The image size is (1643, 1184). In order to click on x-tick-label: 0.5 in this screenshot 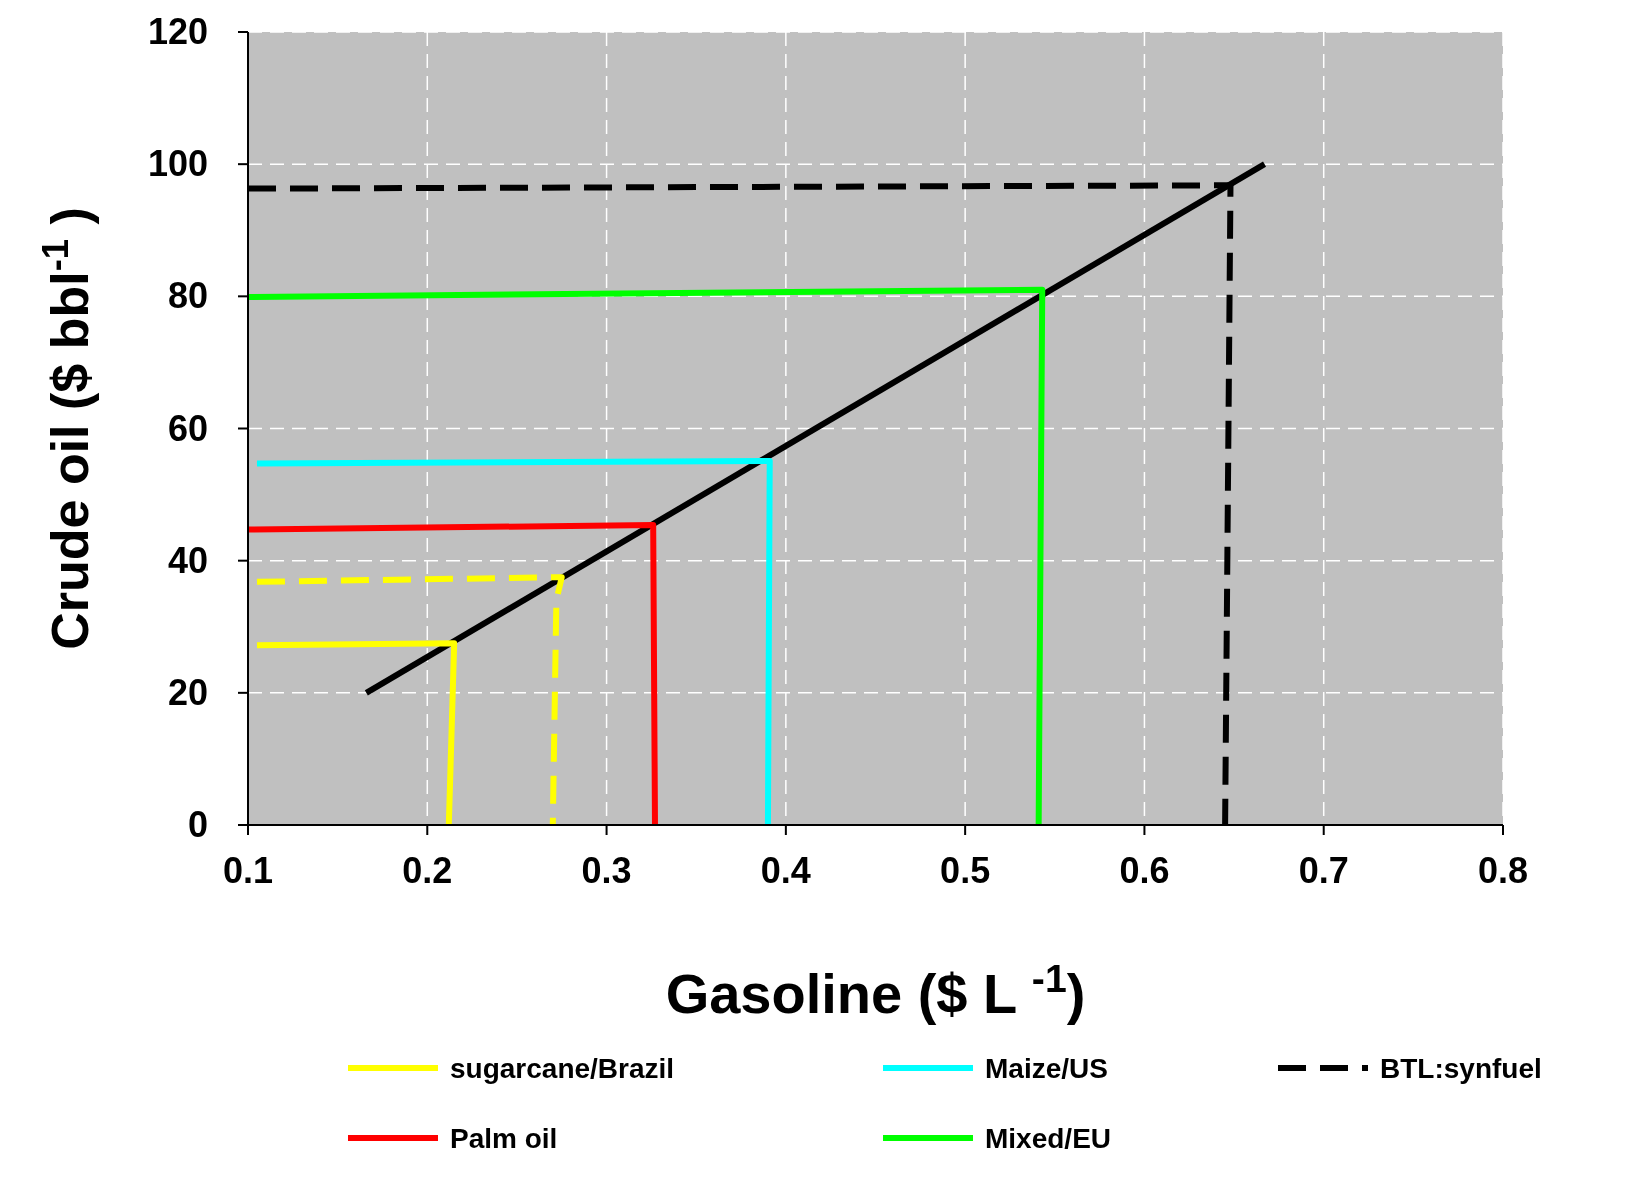, I will do `click(965, 870)`.